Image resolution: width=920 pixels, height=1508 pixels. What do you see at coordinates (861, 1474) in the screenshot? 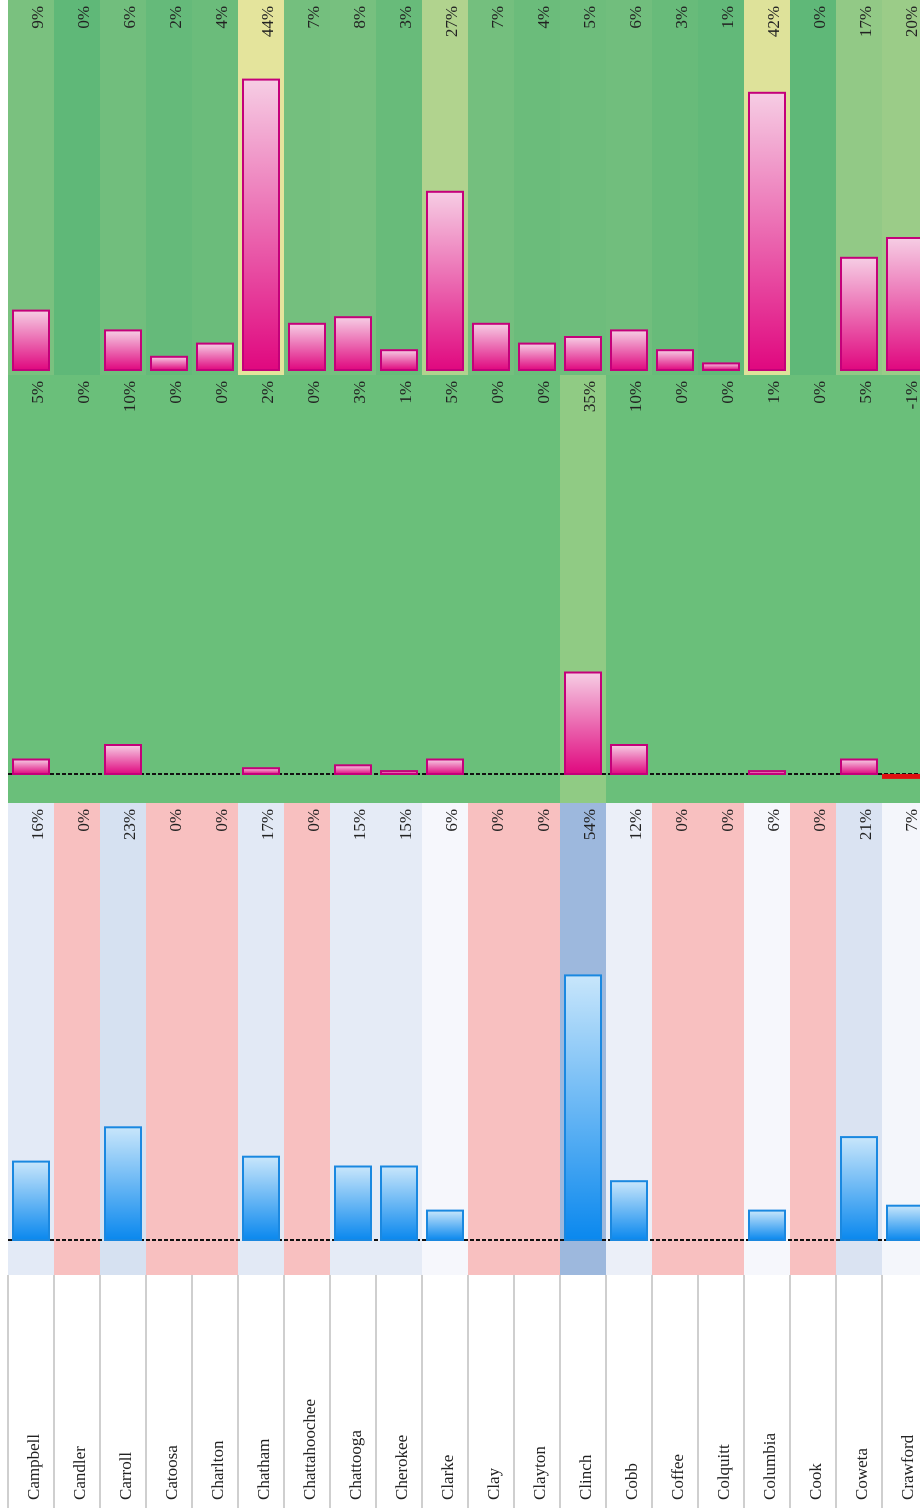
I see `category-label: Coweta` at bounding box center [861, 1474].